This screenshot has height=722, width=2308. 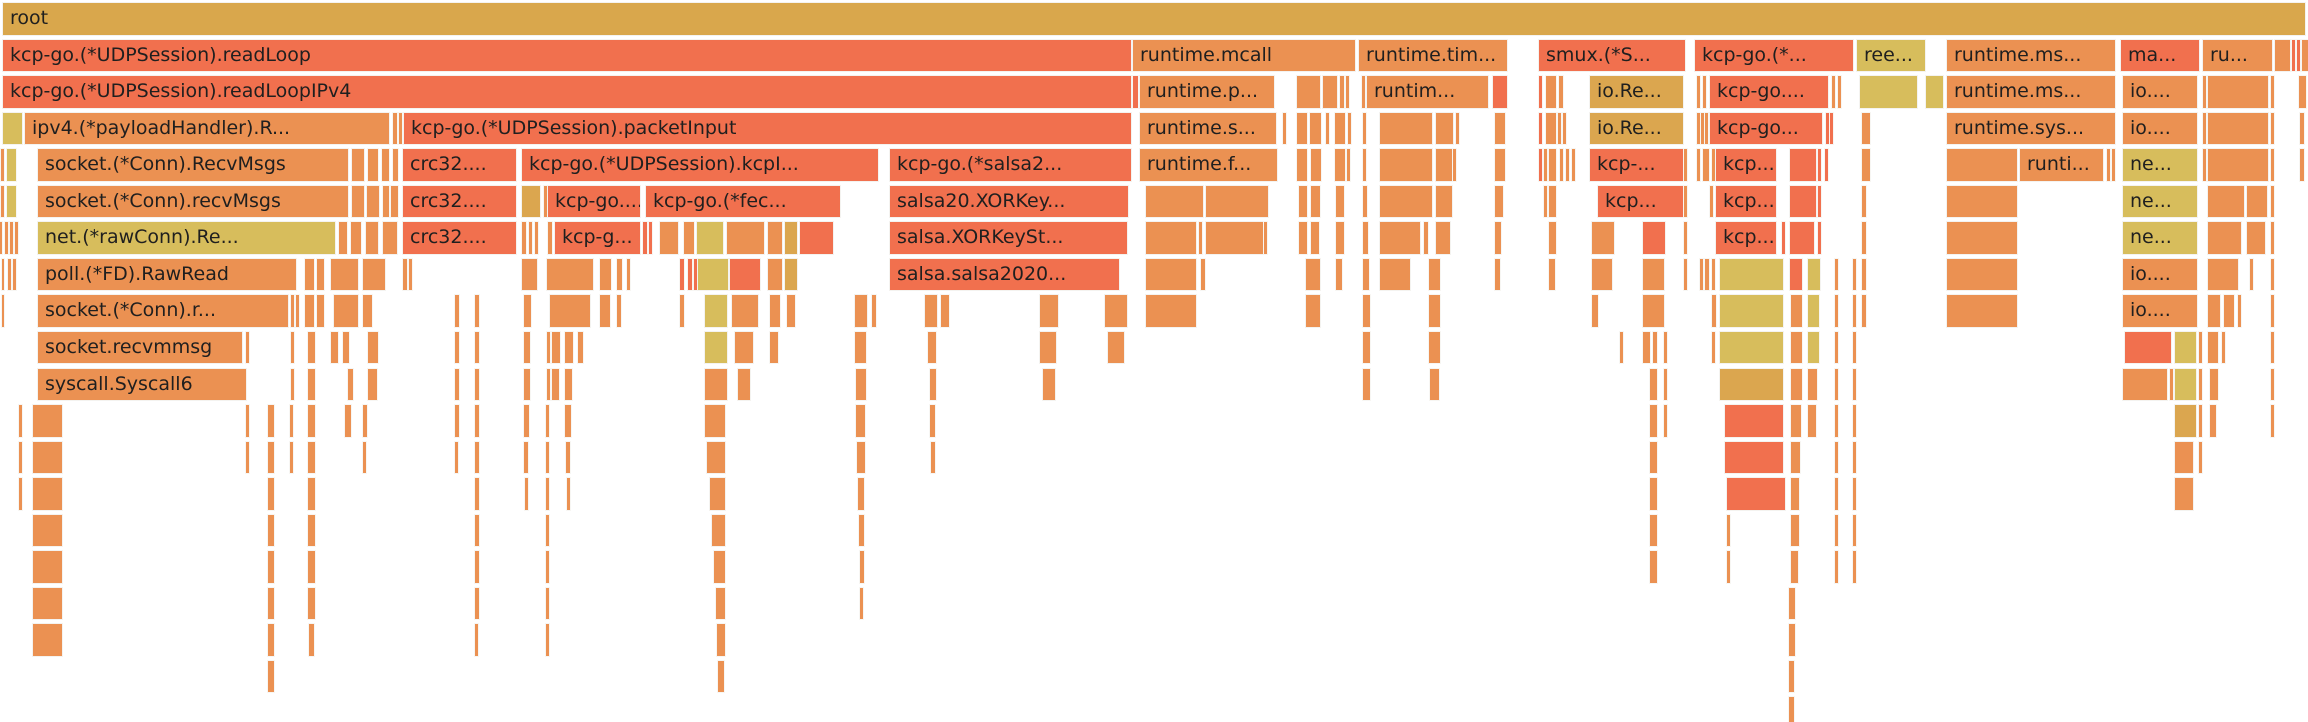 What do you see at coordinates (167, 274) in the screenshot?
I see `frame-poll-fd-rawread: poll.(*FD).RawRead` at bounding box center [167, 274].